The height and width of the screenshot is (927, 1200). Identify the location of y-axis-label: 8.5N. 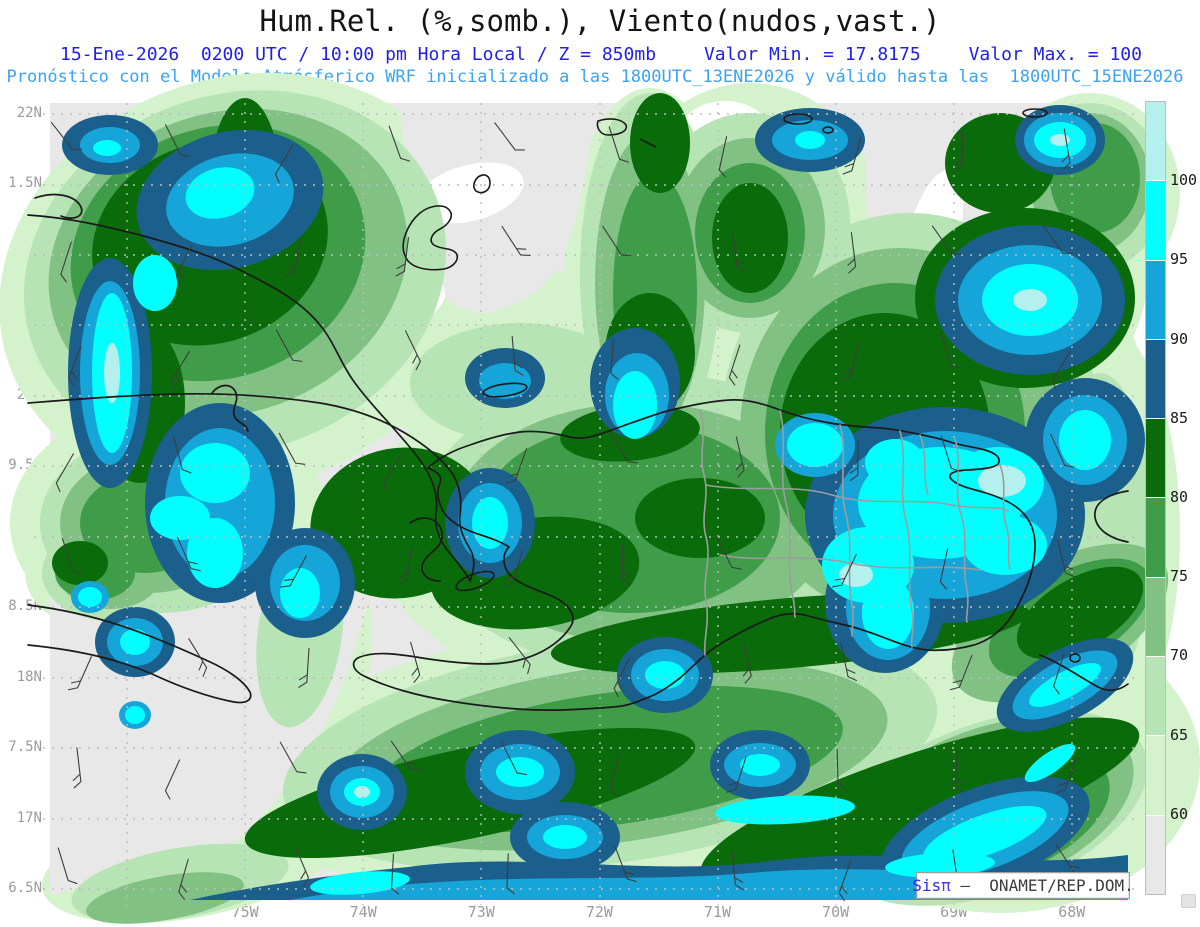
(25, 606).